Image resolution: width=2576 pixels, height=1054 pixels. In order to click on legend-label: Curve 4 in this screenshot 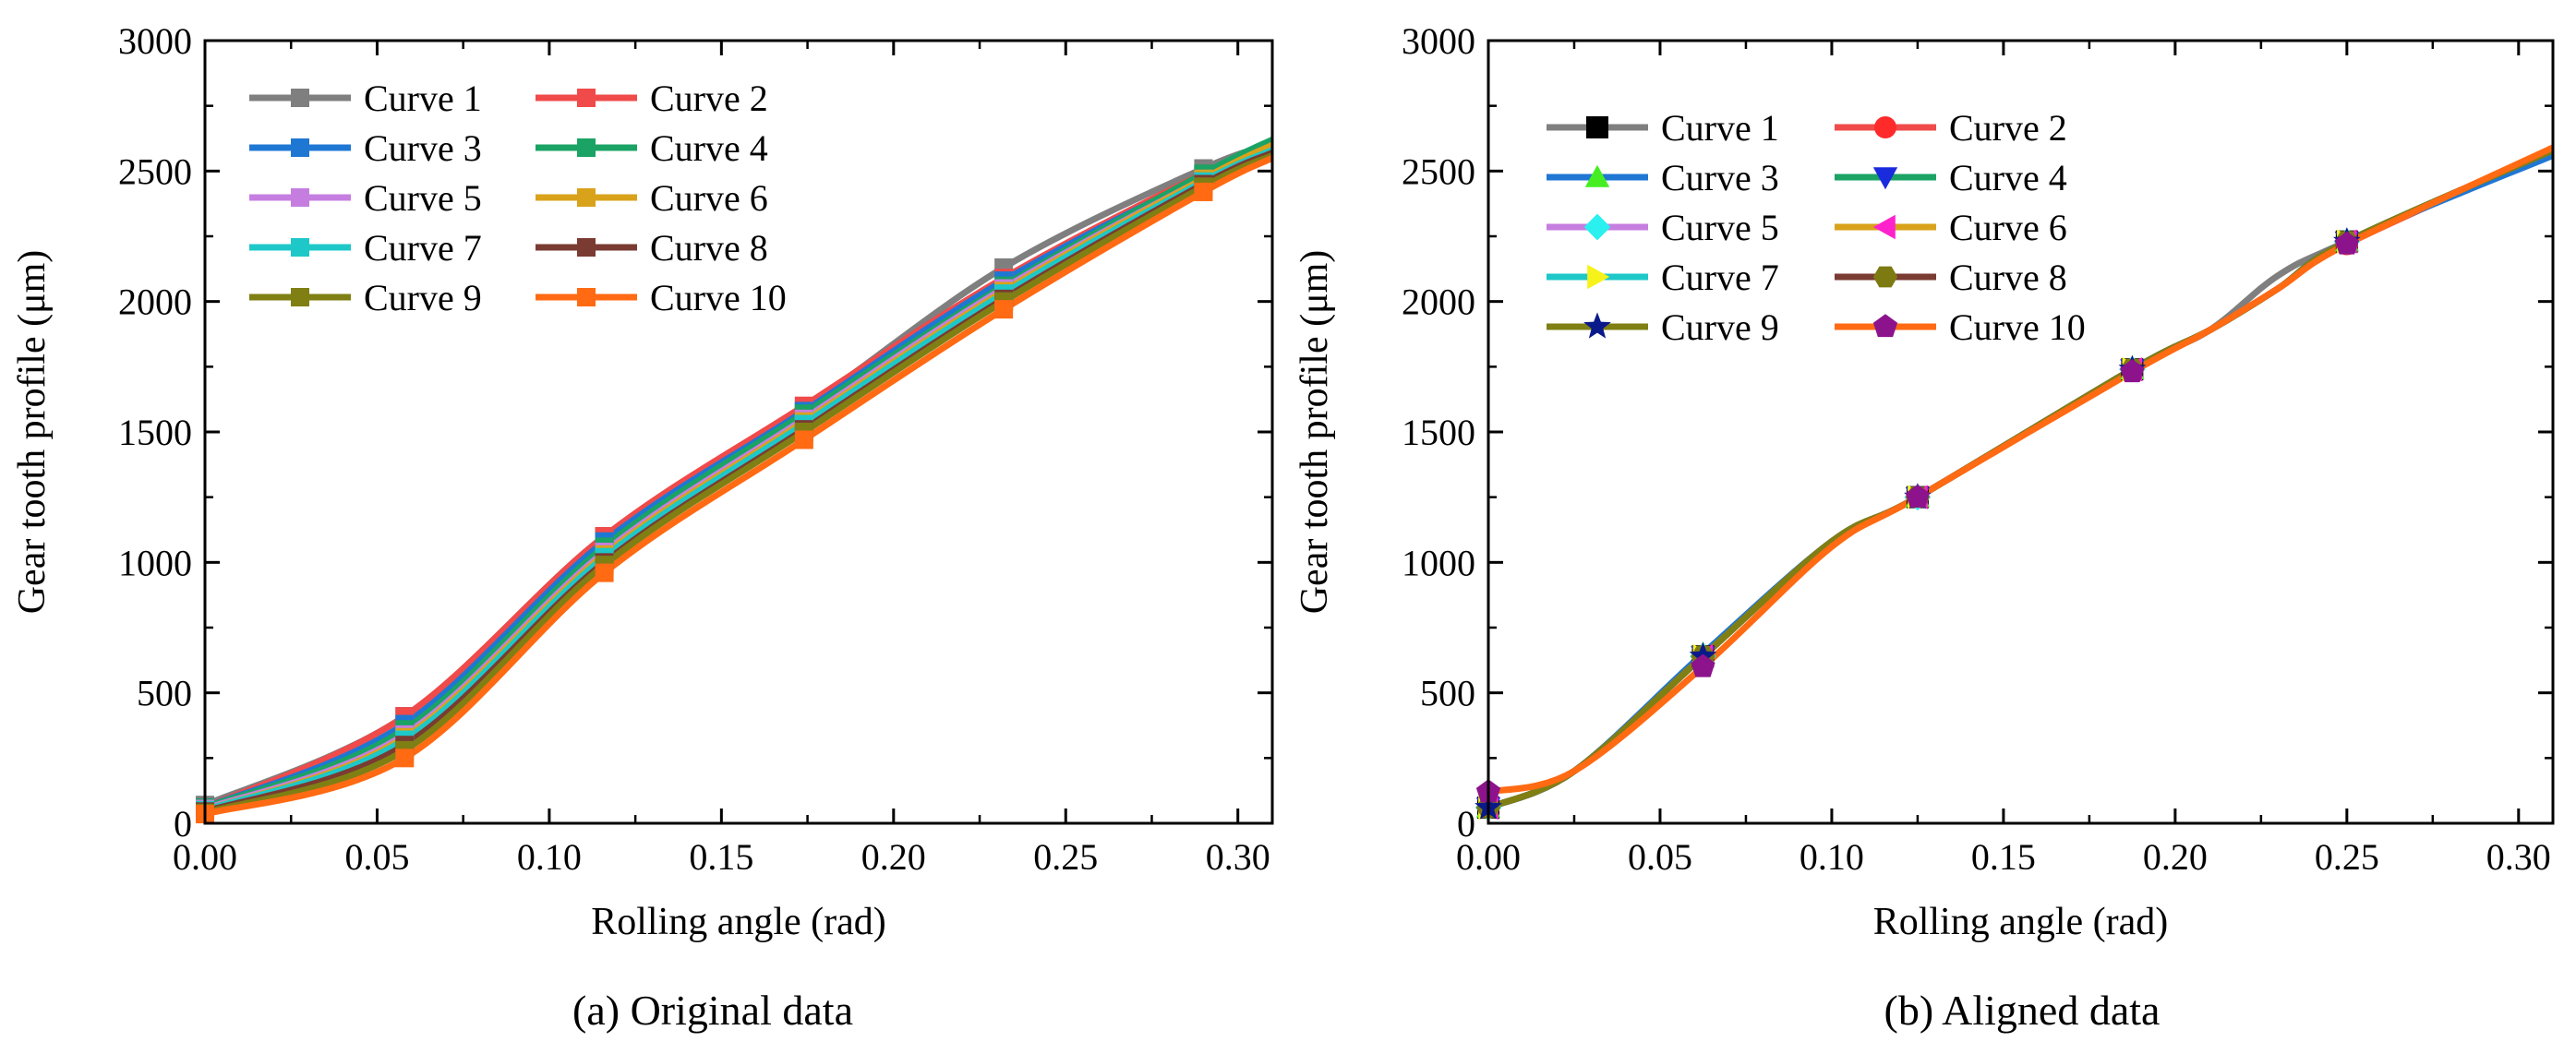, I will do `click(2008, 177)`.